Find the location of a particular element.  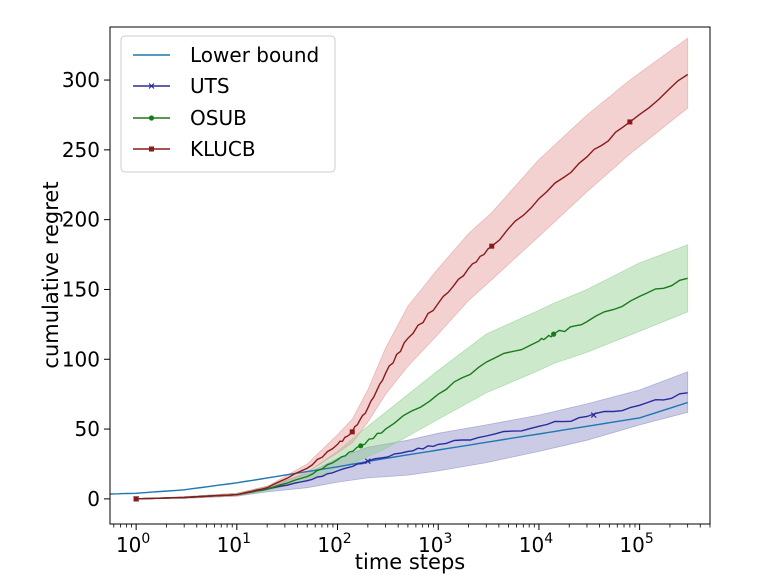

x-tick-label-0: 10⁰ is located at coordinates (133, 544).